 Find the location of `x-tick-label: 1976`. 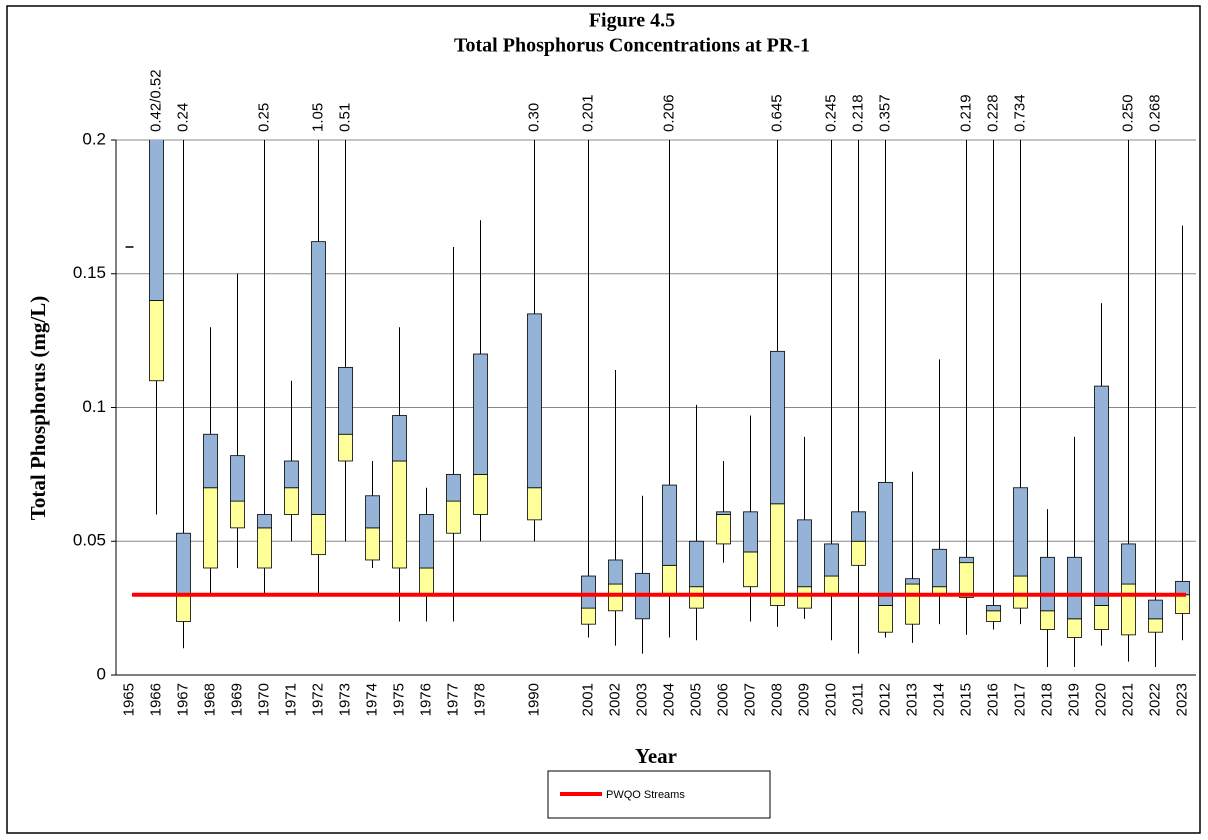

x-tick-label: 1976 is located at coordinates (425, 699).